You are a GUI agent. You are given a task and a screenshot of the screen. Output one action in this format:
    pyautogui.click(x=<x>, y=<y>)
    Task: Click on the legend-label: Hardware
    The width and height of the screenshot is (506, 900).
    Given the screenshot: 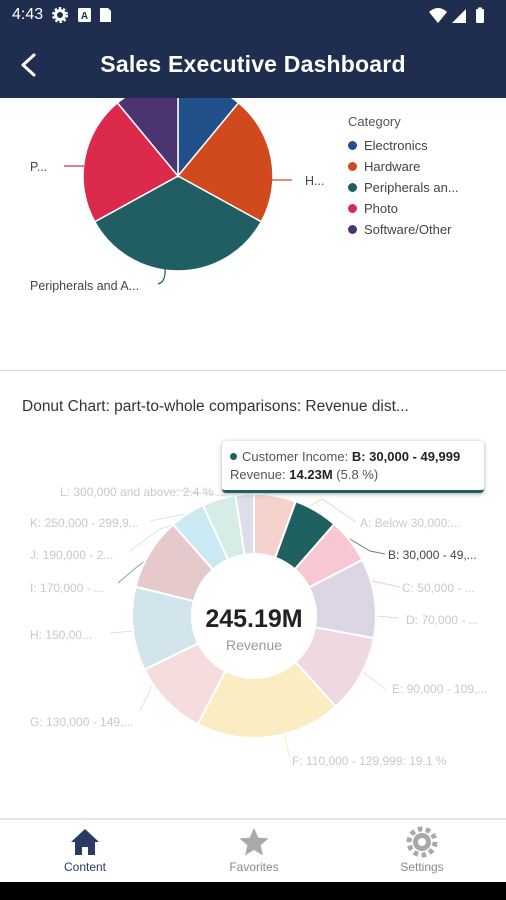 What is the action you would take?
    pyautogui.click(x=392, y=166)
    